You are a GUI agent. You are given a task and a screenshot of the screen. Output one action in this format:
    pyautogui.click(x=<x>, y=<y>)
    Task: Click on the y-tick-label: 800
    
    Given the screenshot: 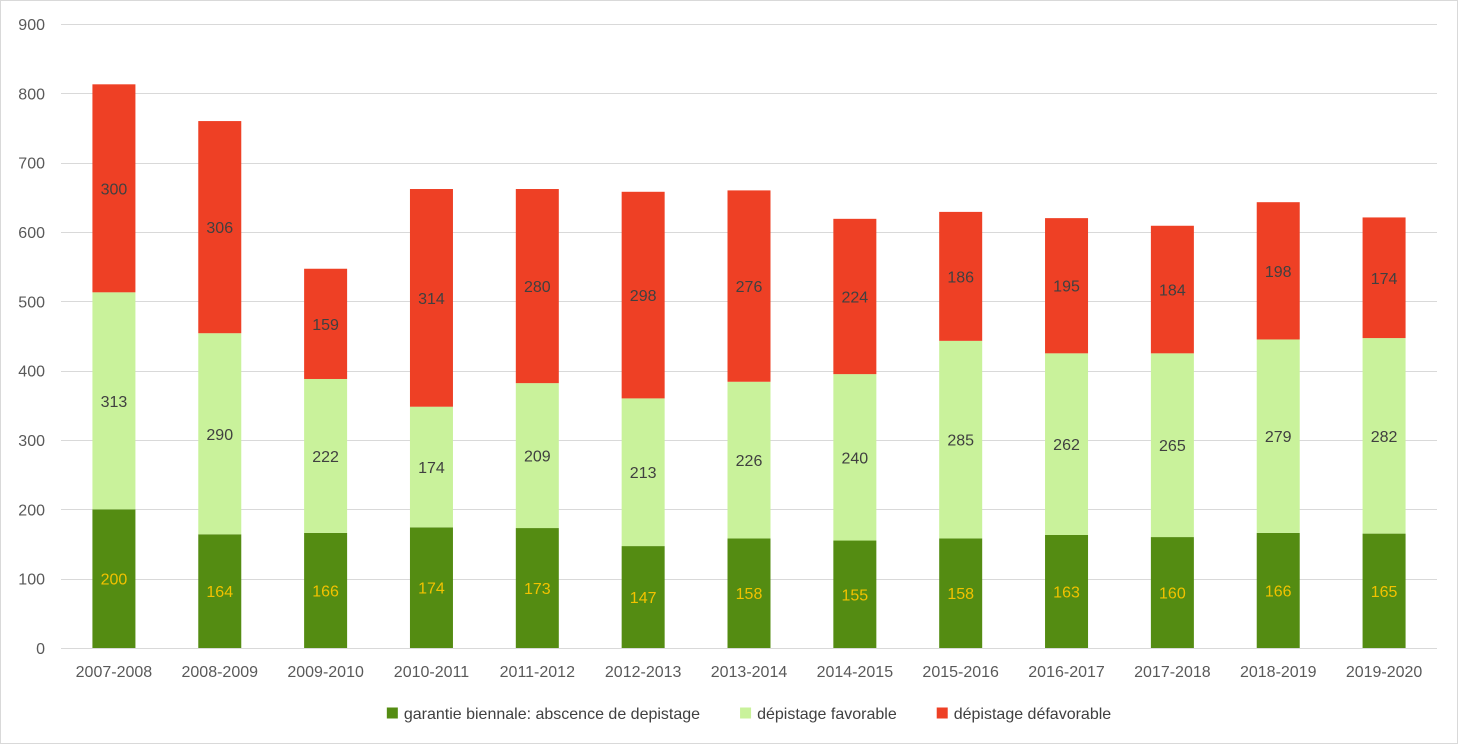 What is the action you would take?
    pyautogui.click(x=31, y=94)
    